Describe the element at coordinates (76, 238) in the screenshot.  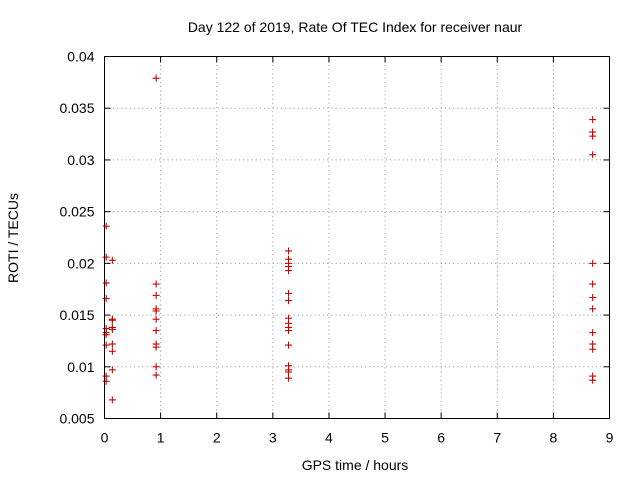
I see `y-tick-labels: 0.005 0.01 0.015 0.02 0.025 0.03 0.035 0.04` at that location.